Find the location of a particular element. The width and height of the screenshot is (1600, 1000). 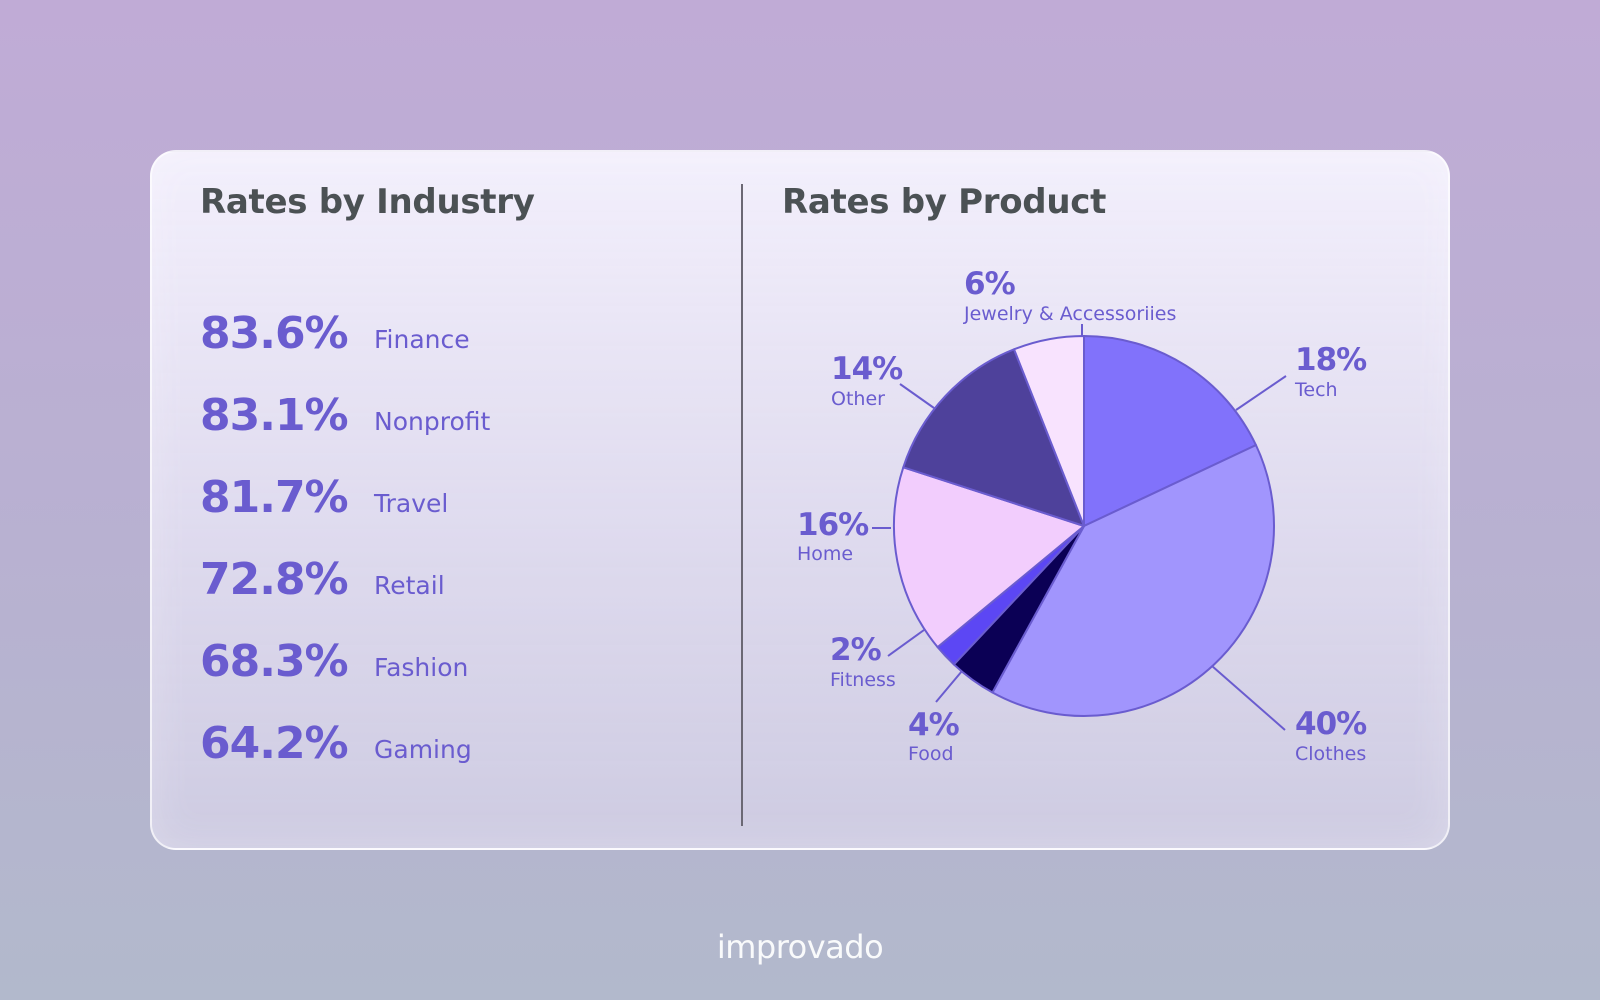

slice-name-label: Fitness is located at coordinates (863, 680).